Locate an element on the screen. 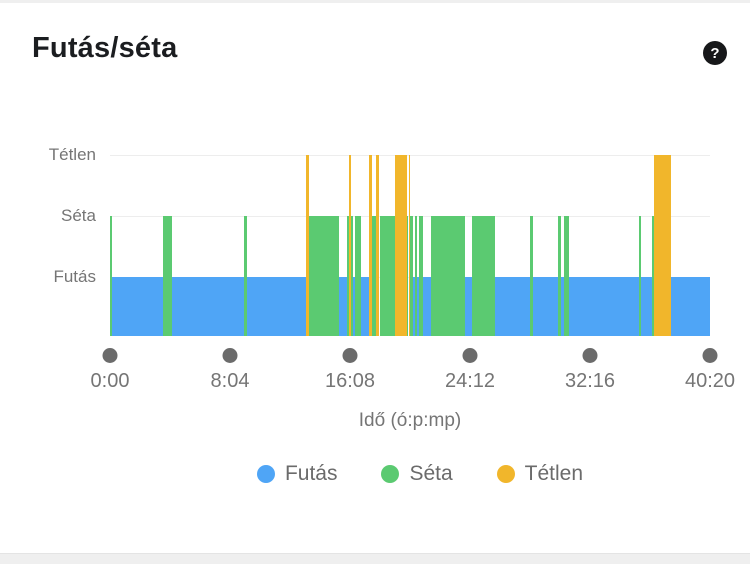 Image resolution: width=750 pixels, height=564 pixels. legend-dot-walk is located at coordinates (390, 474).